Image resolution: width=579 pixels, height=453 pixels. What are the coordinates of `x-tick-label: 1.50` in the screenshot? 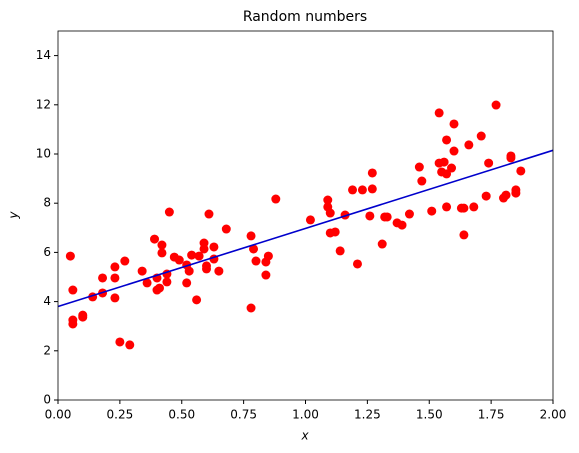 It's located at (429, 415).